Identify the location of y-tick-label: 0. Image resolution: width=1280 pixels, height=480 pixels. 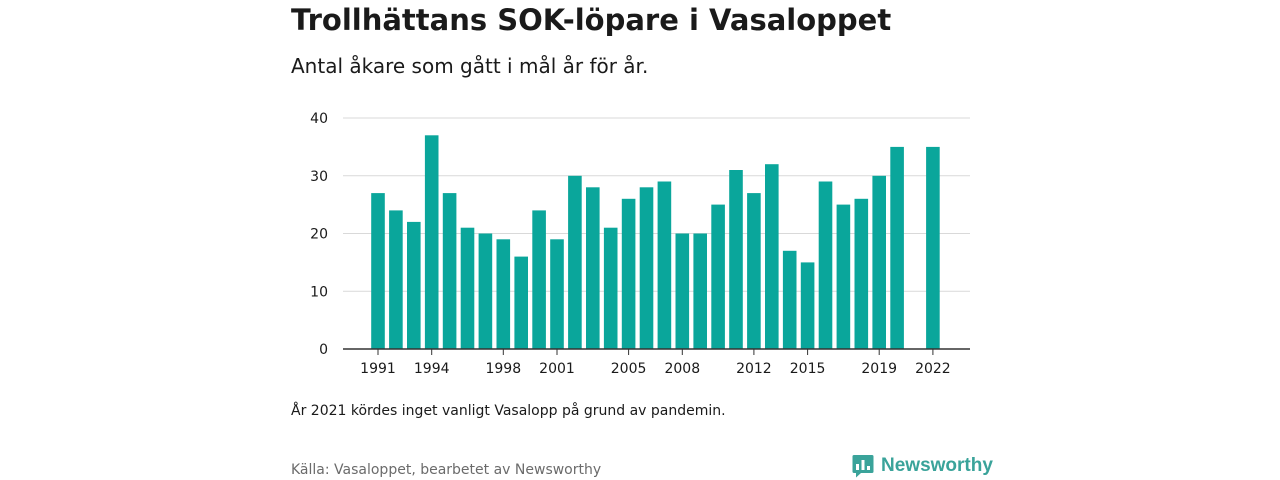
(323, 350).